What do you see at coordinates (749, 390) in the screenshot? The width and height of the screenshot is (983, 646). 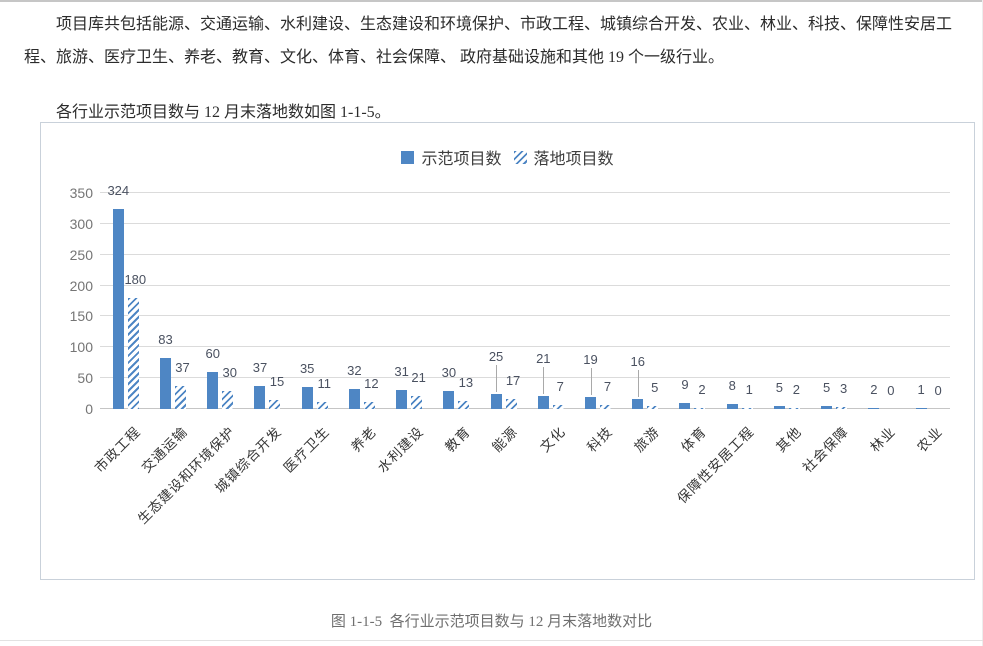 I see `bar-value-label-landed: 1` at bounding box center [749, 390].